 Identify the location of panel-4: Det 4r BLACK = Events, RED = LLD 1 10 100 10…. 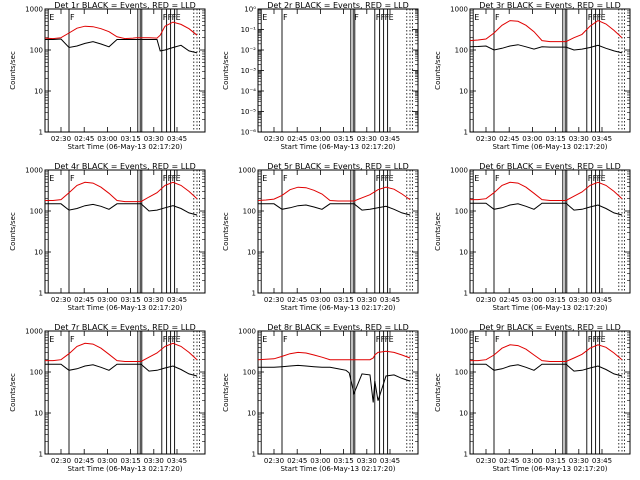
(107, 237).